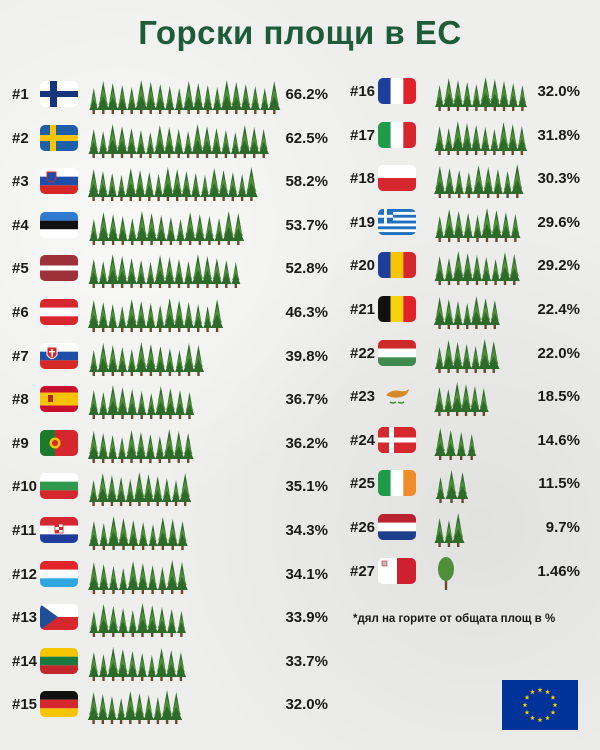 The height and width of the screenshot is (750, 600). I want to click on rank-label: #22, so click(363, 353).